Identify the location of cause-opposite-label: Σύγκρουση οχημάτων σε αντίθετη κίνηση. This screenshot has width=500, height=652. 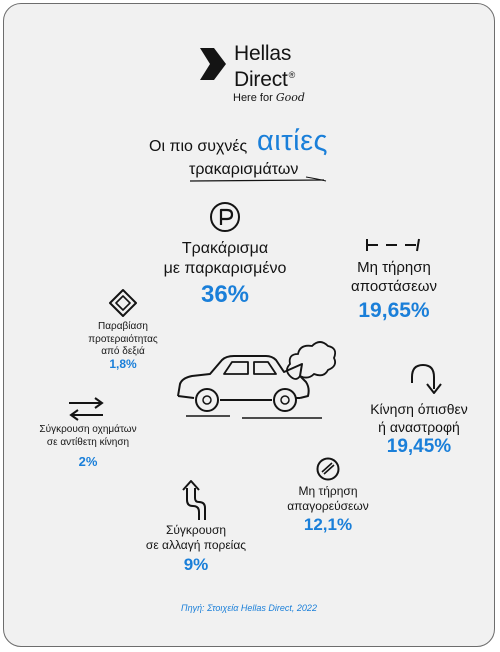
(88, 436).